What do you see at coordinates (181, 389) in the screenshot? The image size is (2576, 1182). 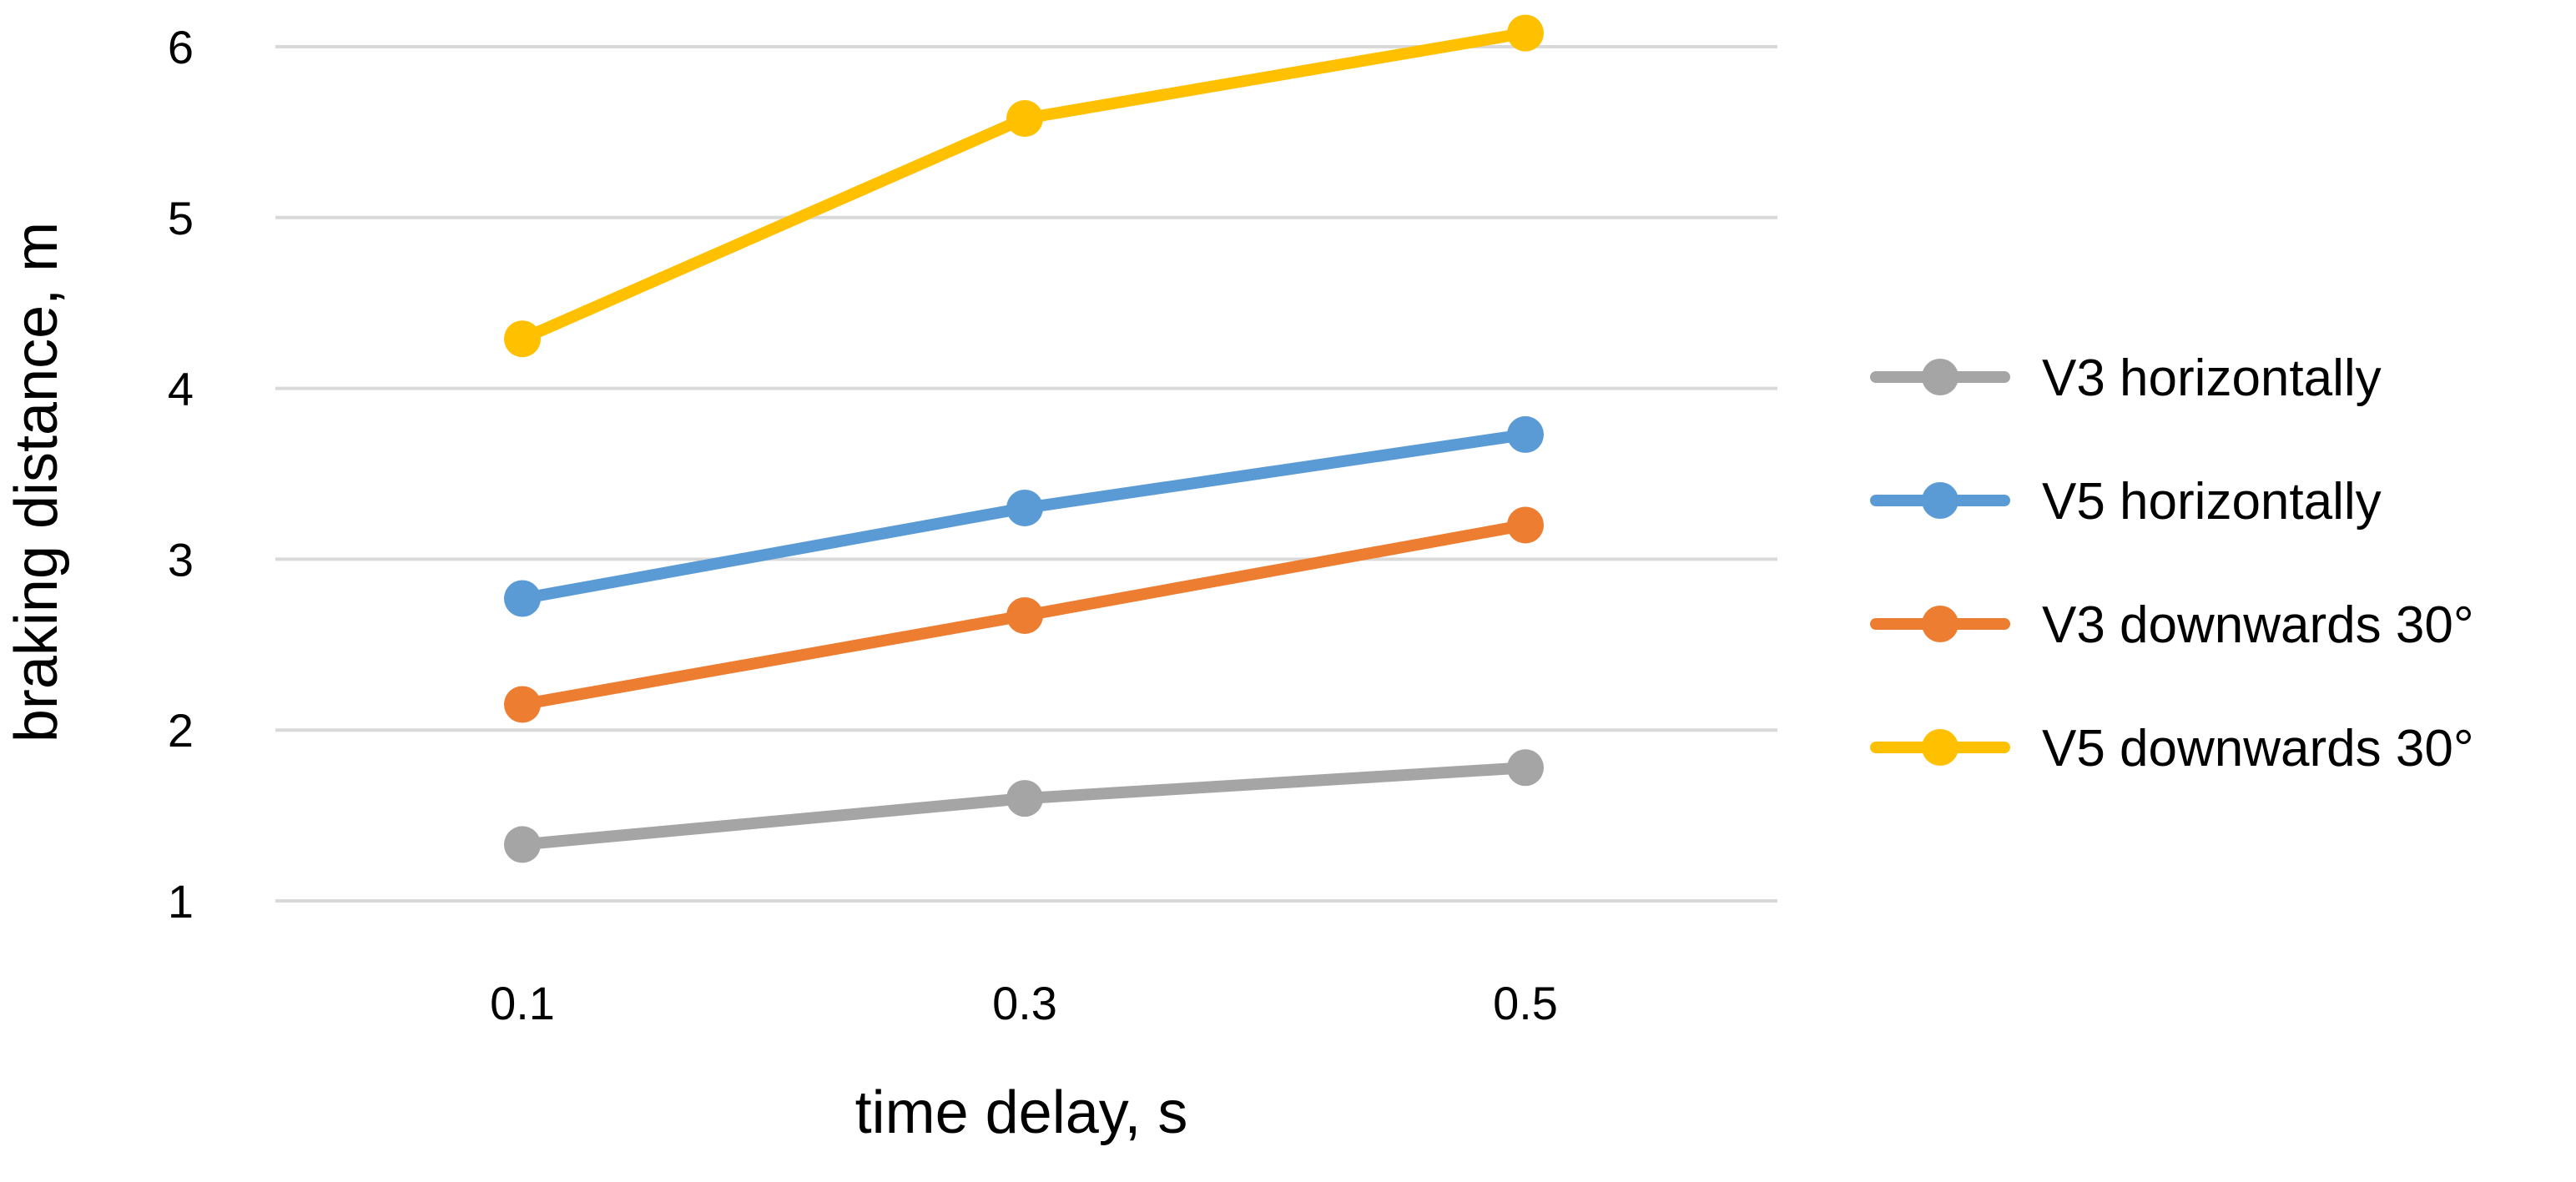 I see `y-tick-label: 4` at bounding box center [181, 389].